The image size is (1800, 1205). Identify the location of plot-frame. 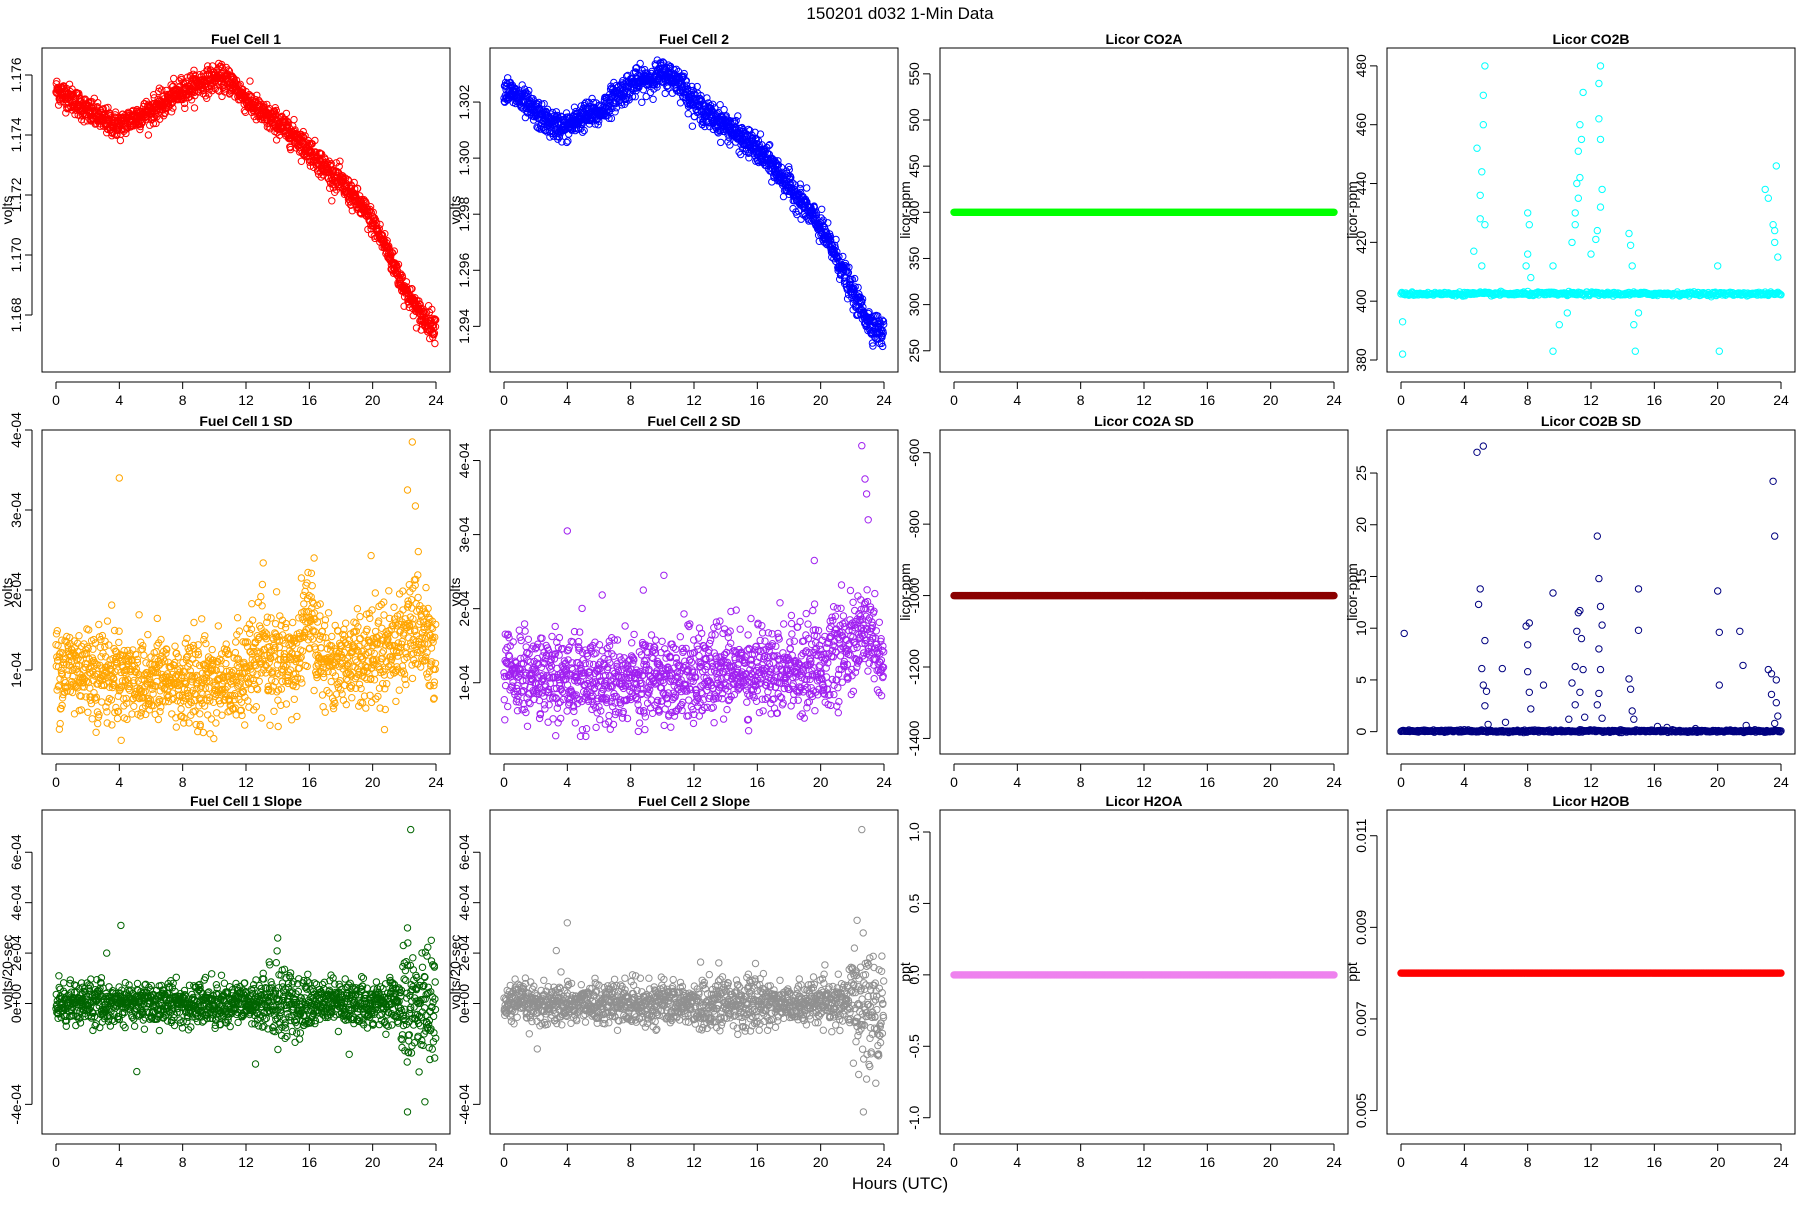
(1591, 210).